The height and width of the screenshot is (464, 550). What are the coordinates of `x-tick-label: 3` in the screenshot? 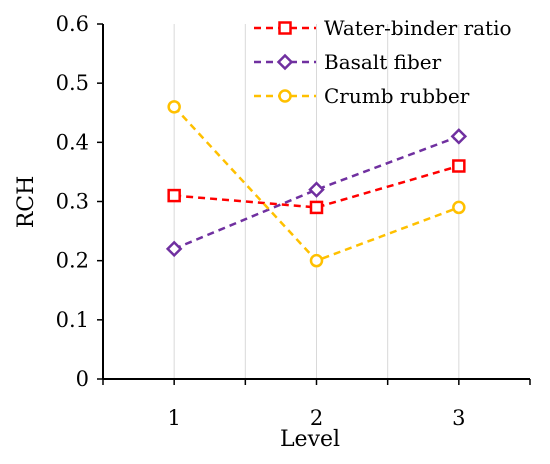 It's located at (458, 418).